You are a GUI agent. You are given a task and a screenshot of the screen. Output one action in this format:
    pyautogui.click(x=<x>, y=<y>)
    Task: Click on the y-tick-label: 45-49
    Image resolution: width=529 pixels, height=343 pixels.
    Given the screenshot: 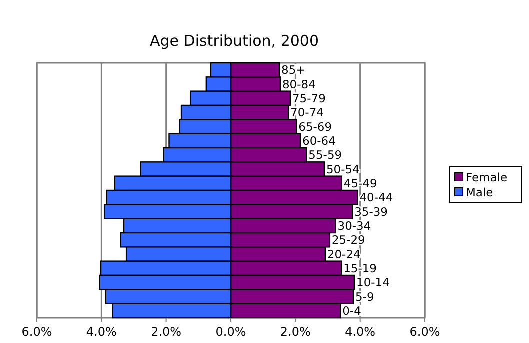 What is the action you would take?
    pyautogui.click(x=361, y=183)
    